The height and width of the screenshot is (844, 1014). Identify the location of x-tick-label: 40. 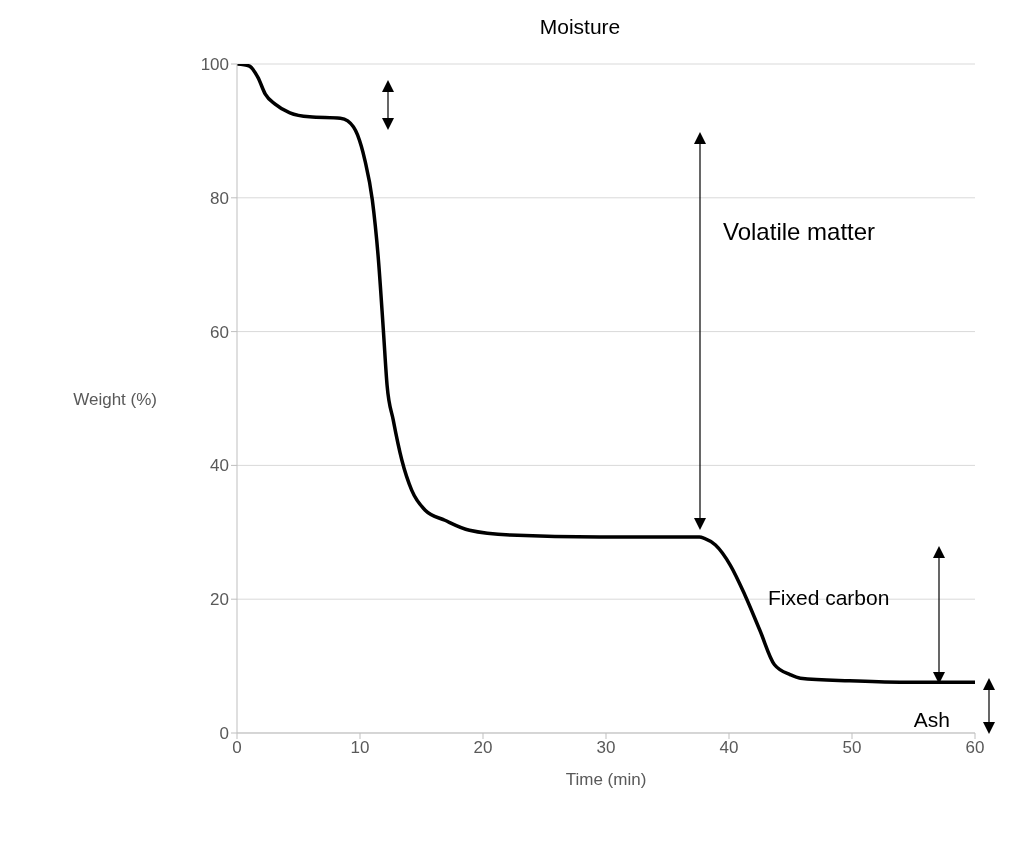
(729, 748).